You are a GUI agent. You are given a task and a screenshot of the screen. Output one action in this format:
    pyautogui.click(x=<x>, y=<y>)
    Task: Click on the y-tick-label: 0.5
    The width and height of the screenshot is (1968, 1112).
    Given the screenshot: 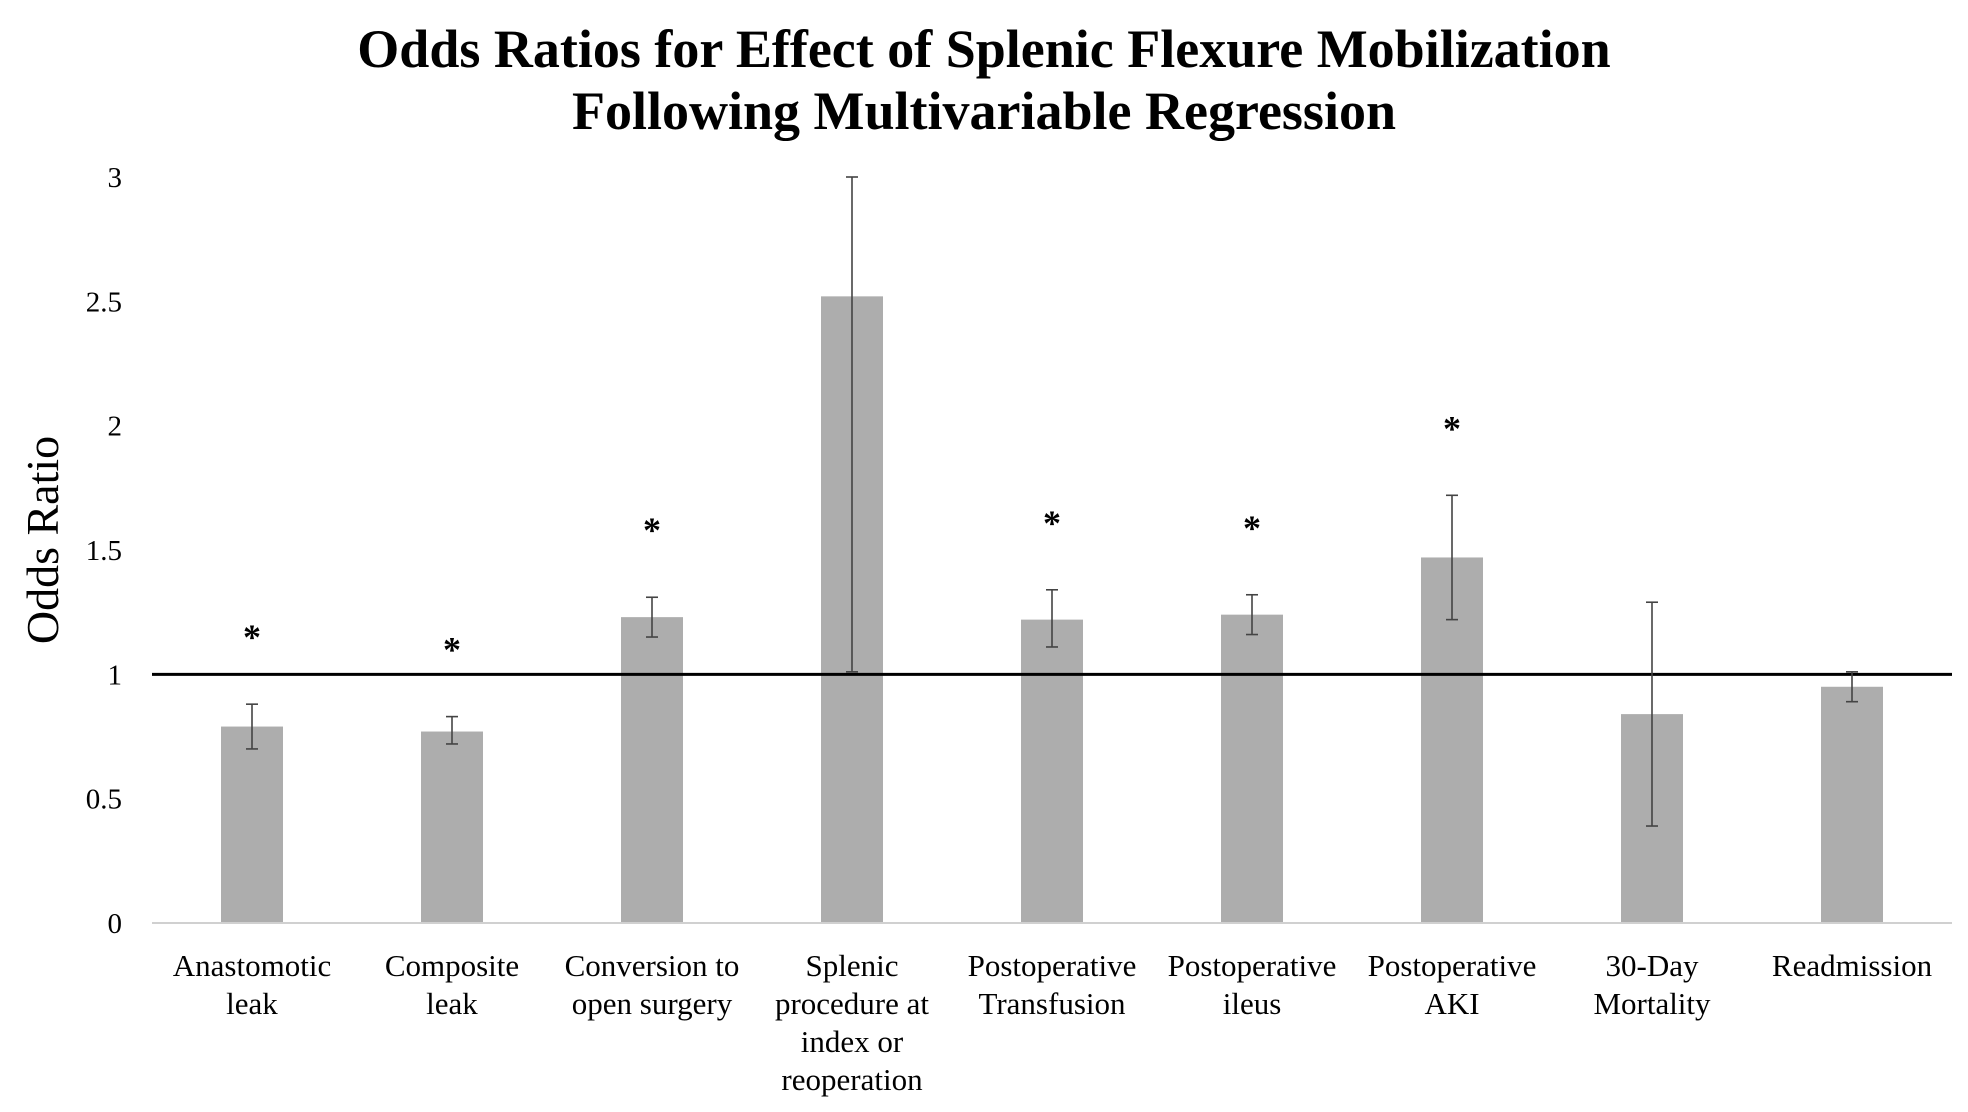 What is the action you would take?
    pyautogui.click(x=104, y=800)
    